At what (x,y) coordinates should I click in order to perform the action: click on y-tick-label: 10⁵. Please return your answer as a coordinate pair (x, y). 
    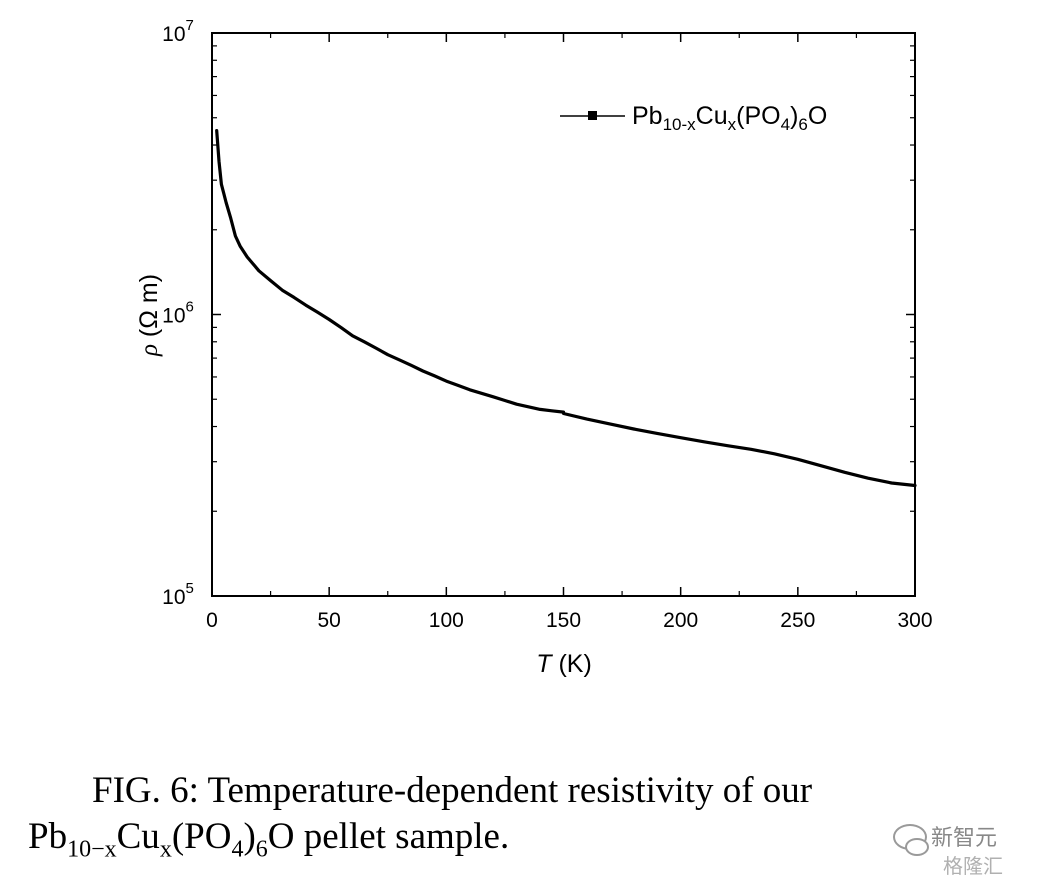
    Looking at the image, I should click on (178, 594).